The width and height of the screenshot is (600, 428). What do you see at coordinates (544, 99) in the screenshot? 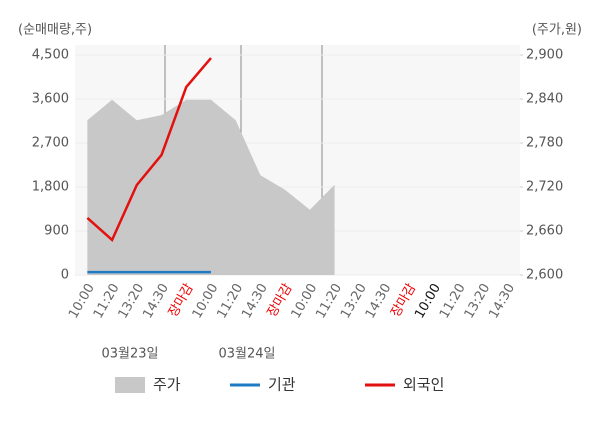
I see `y2-tick-label: 2,840` at bounding box center [544, 99].